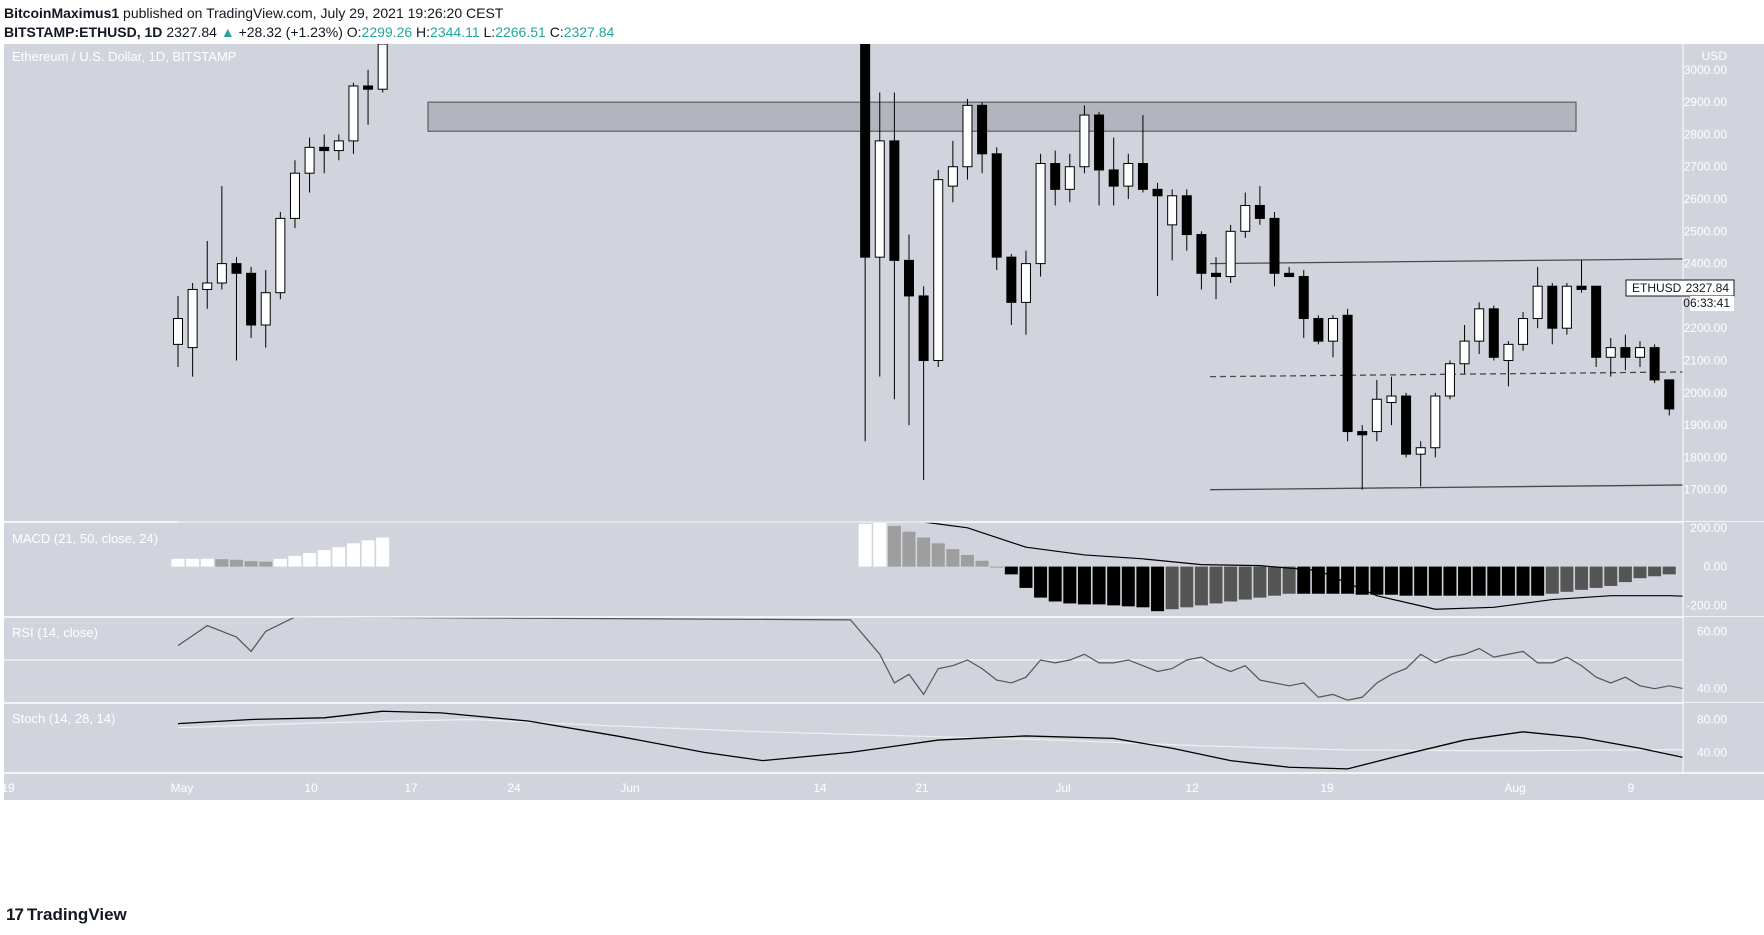 The image size is (1764, 935). I want to click on macd-label: MACD (21, 50, close, 24), so click(85, 538).